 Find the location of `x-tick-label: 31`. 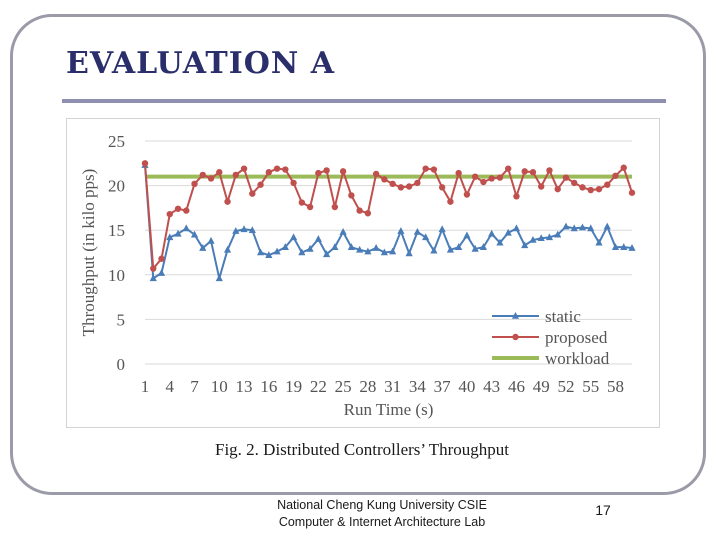

x-tick-label: 31 is located at coordinates (392, 386).